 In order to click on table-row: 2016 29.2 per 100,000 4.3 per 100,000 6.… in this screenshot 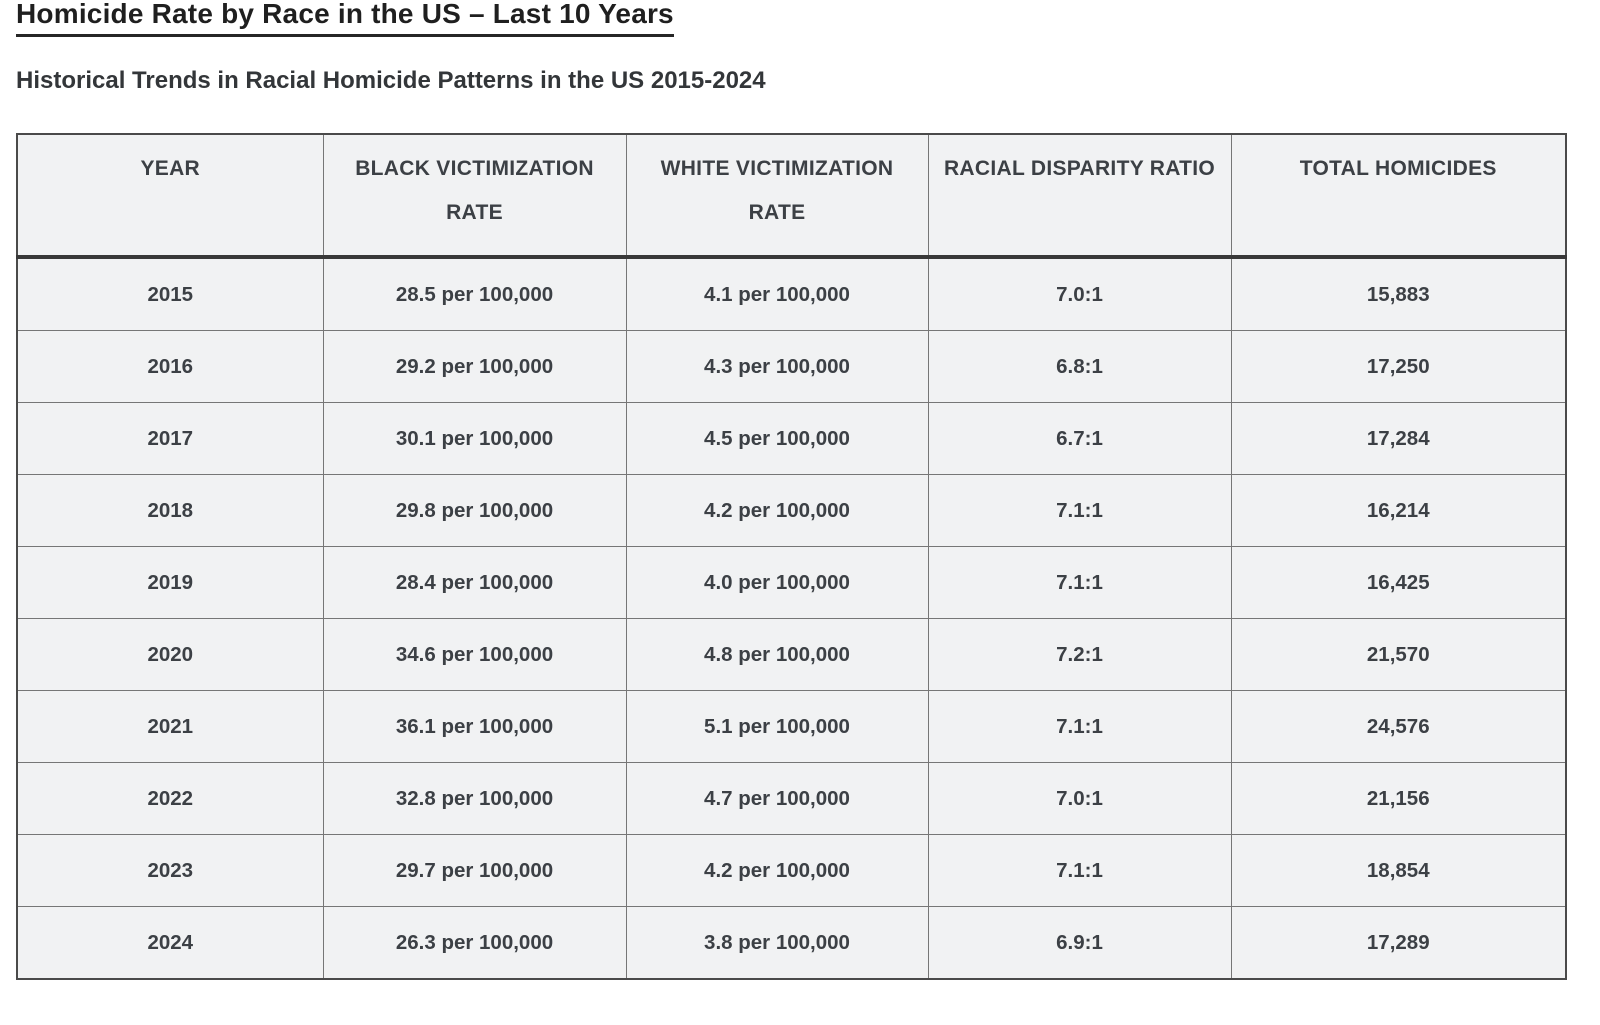, I will do `click(791, 366)`.